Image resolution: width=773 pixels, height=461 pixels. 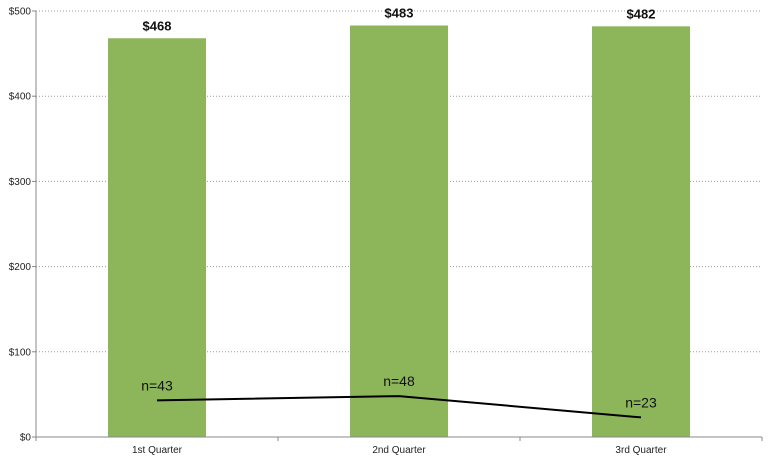 What do you see at coordinates (399, 381) in the screenshot?
I see `count-label: n=48` at bounding box center [399, 381].